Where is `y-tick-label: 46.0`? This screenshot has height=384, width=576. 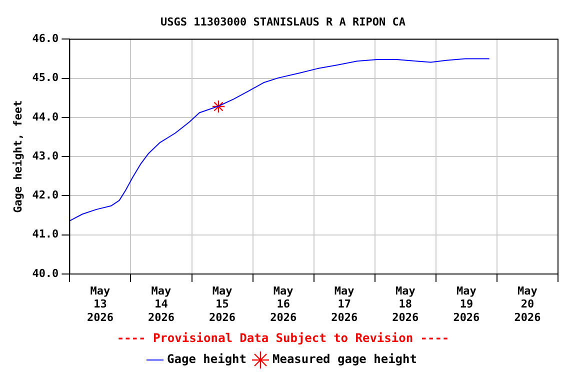 y-tick-label: 46.0 is located at coordinates (45, 39).